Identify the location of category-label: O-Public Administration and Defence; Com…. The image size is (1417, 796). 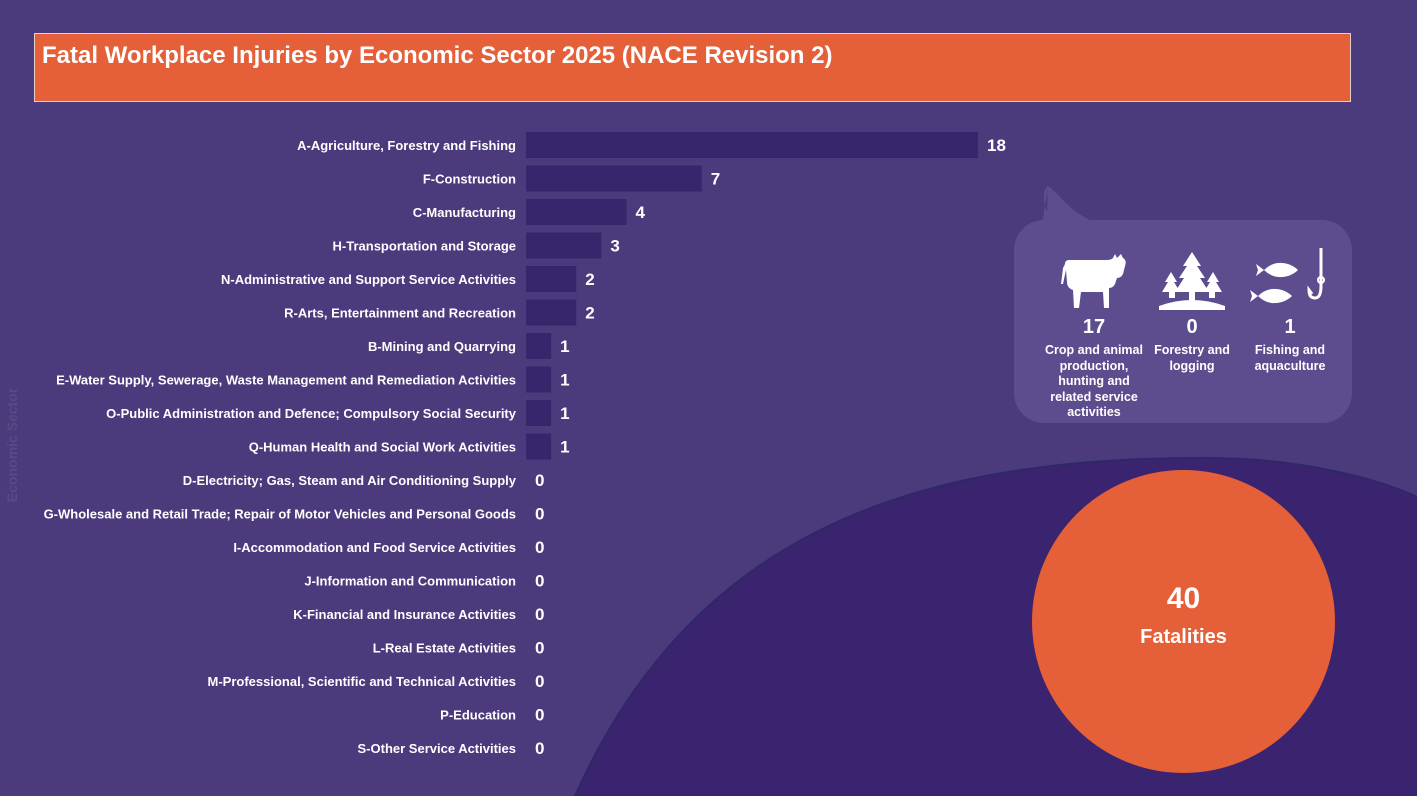
(311, 413).